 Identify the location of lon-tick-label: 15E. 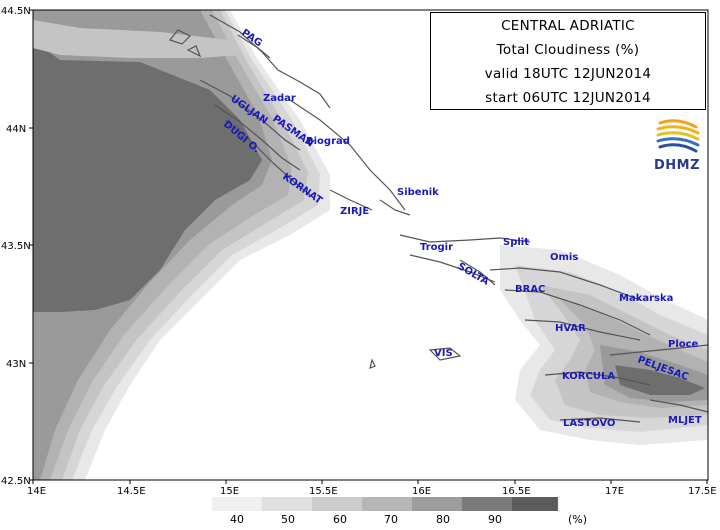
(229, 491).